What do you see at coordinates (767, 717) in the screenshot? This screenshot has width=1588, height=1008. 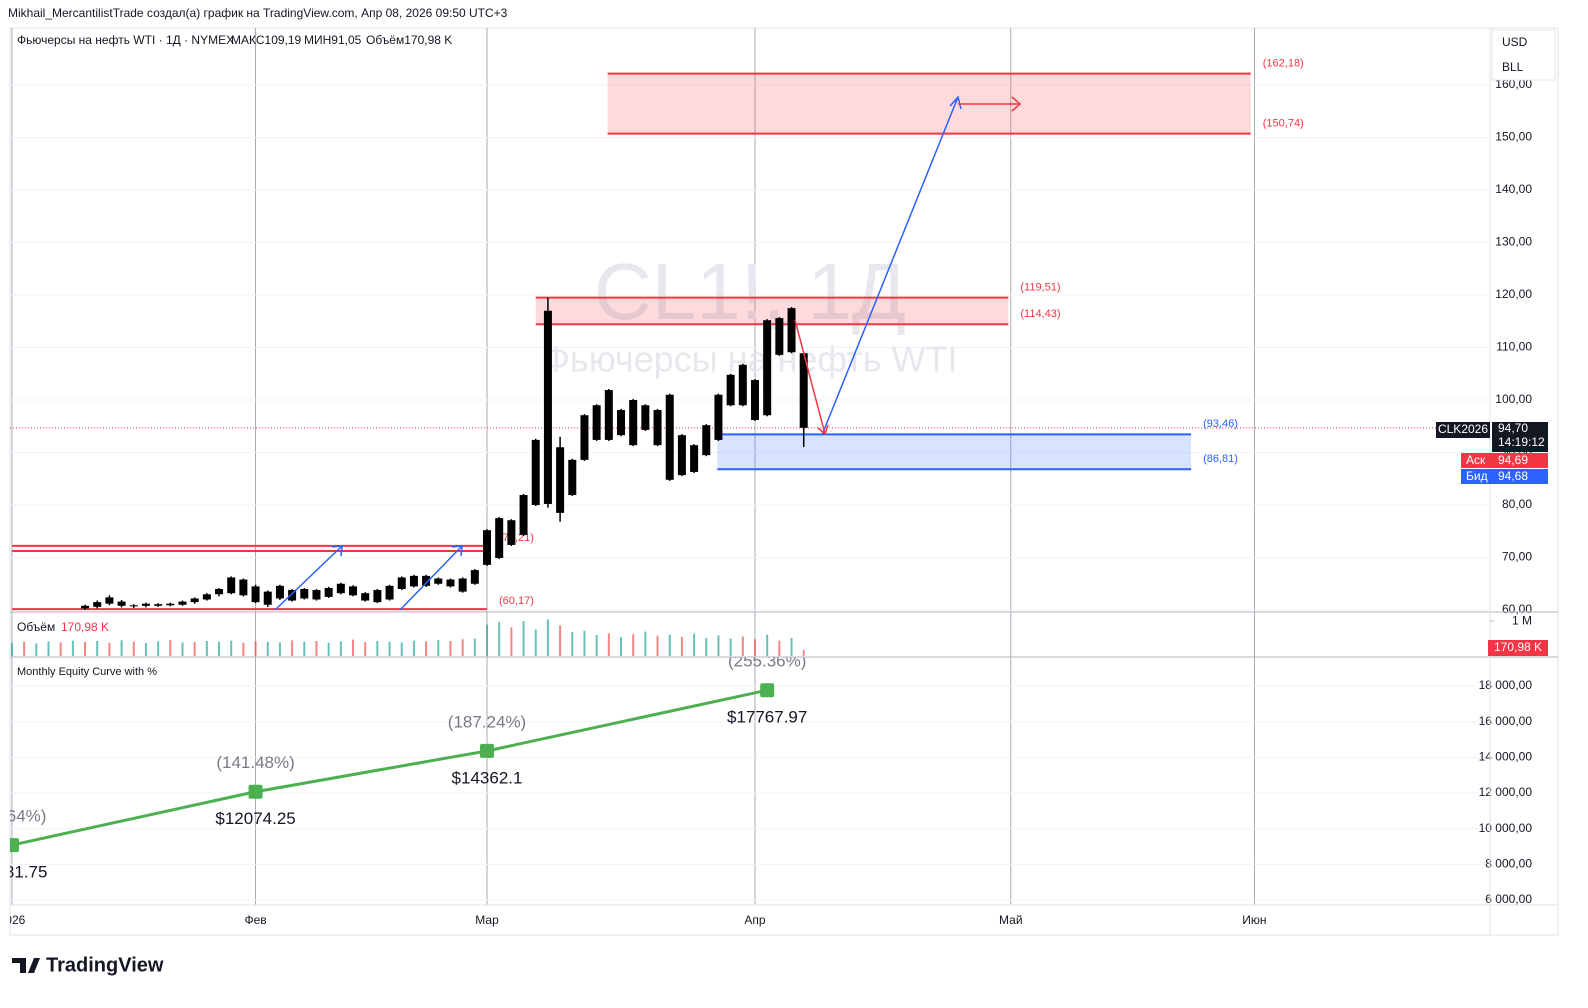 I see `value-label: $17767.97` at bounding box center [767, 717].